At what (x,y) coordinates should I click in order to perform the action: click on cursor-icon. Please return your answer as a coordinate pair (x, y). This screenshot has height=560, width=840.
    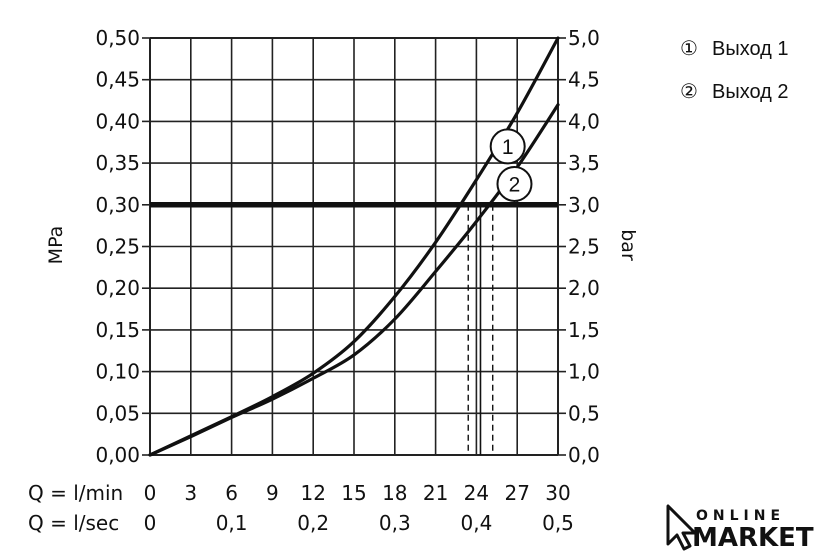
    Looking at the image, I should click on (681, 527).